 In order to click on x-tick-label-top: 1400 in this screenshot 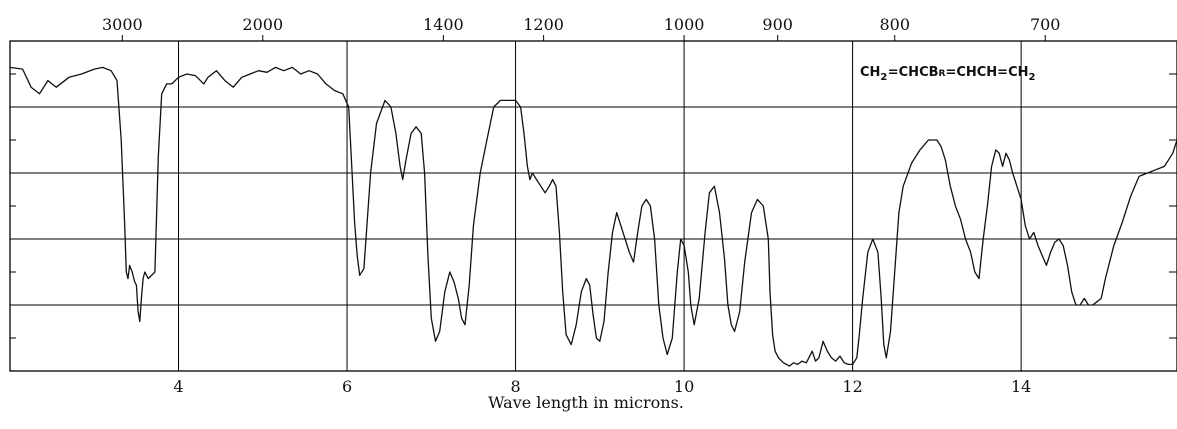, I will do `click(443, 24)`.